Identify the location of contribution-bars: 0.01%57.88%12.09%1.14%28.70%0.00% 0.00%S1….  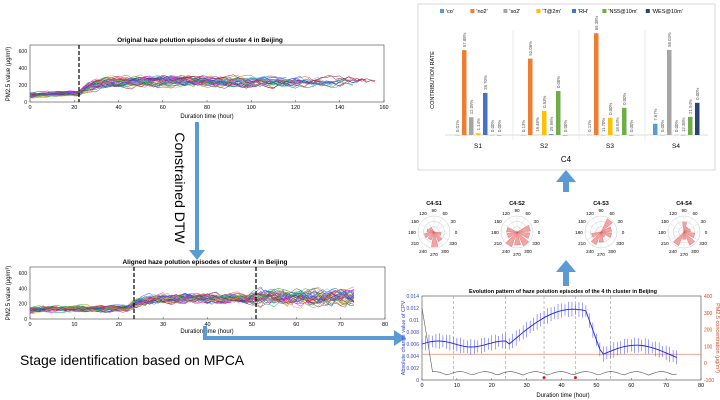
(577, 82).